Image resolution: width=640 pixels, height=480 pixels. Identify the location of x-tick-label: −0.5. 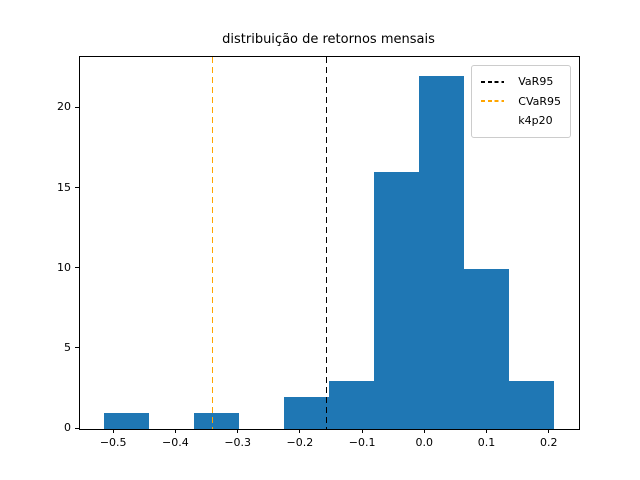
(113, 442).